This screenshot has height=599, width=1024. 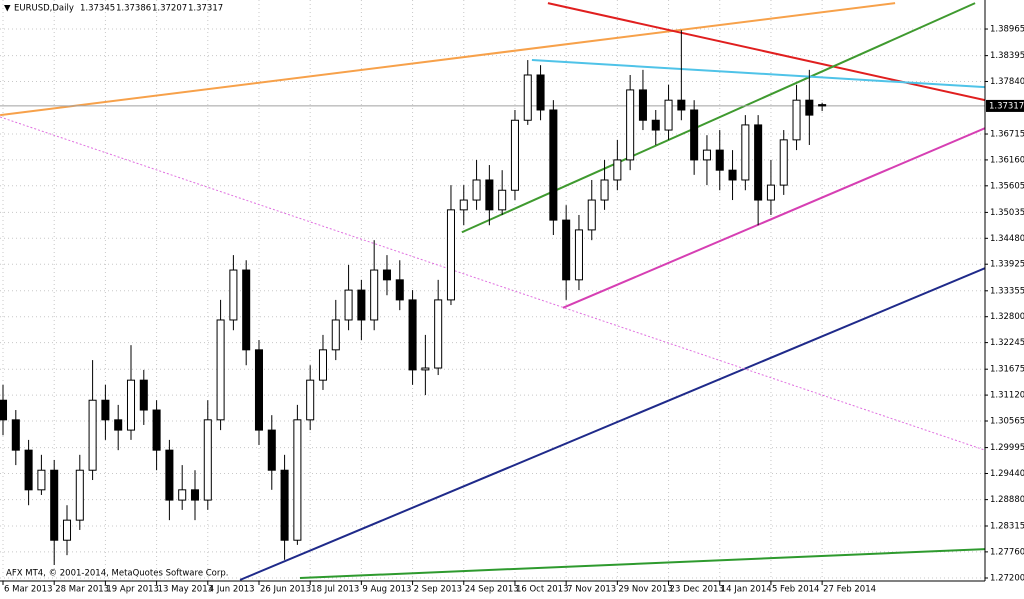 I want to click on x-tick-label: 6 Mar 2013, so click(x=28, y=590).